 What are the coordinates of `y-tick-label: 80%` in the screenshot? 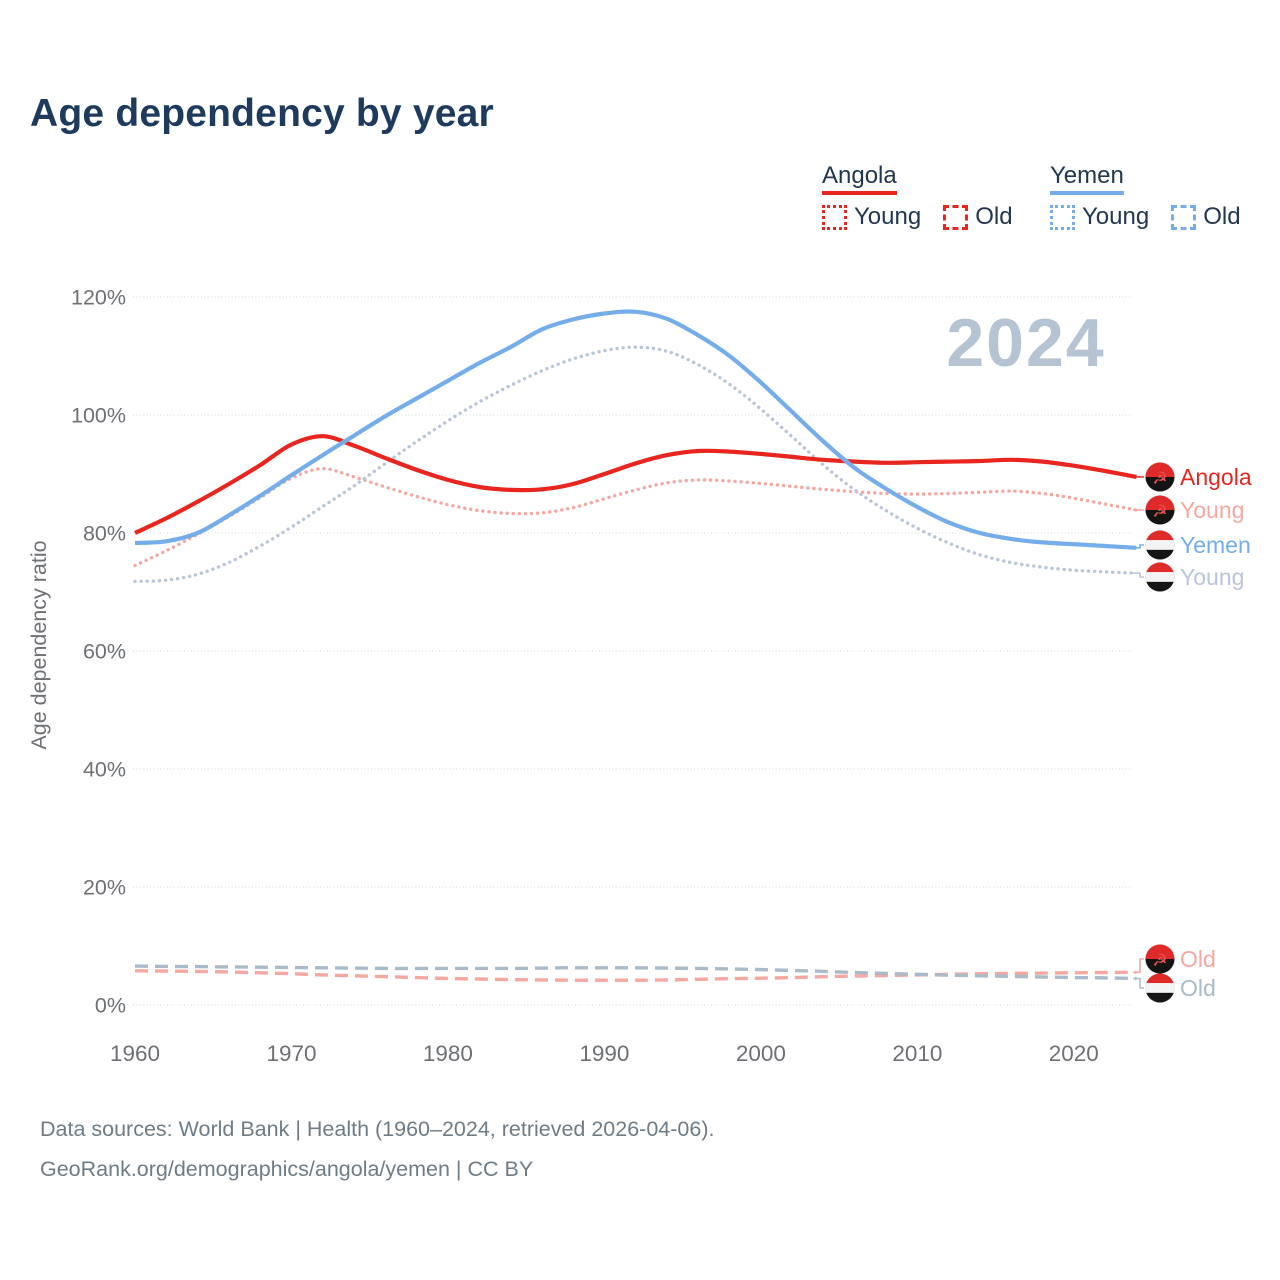 It's located at (104, 534).